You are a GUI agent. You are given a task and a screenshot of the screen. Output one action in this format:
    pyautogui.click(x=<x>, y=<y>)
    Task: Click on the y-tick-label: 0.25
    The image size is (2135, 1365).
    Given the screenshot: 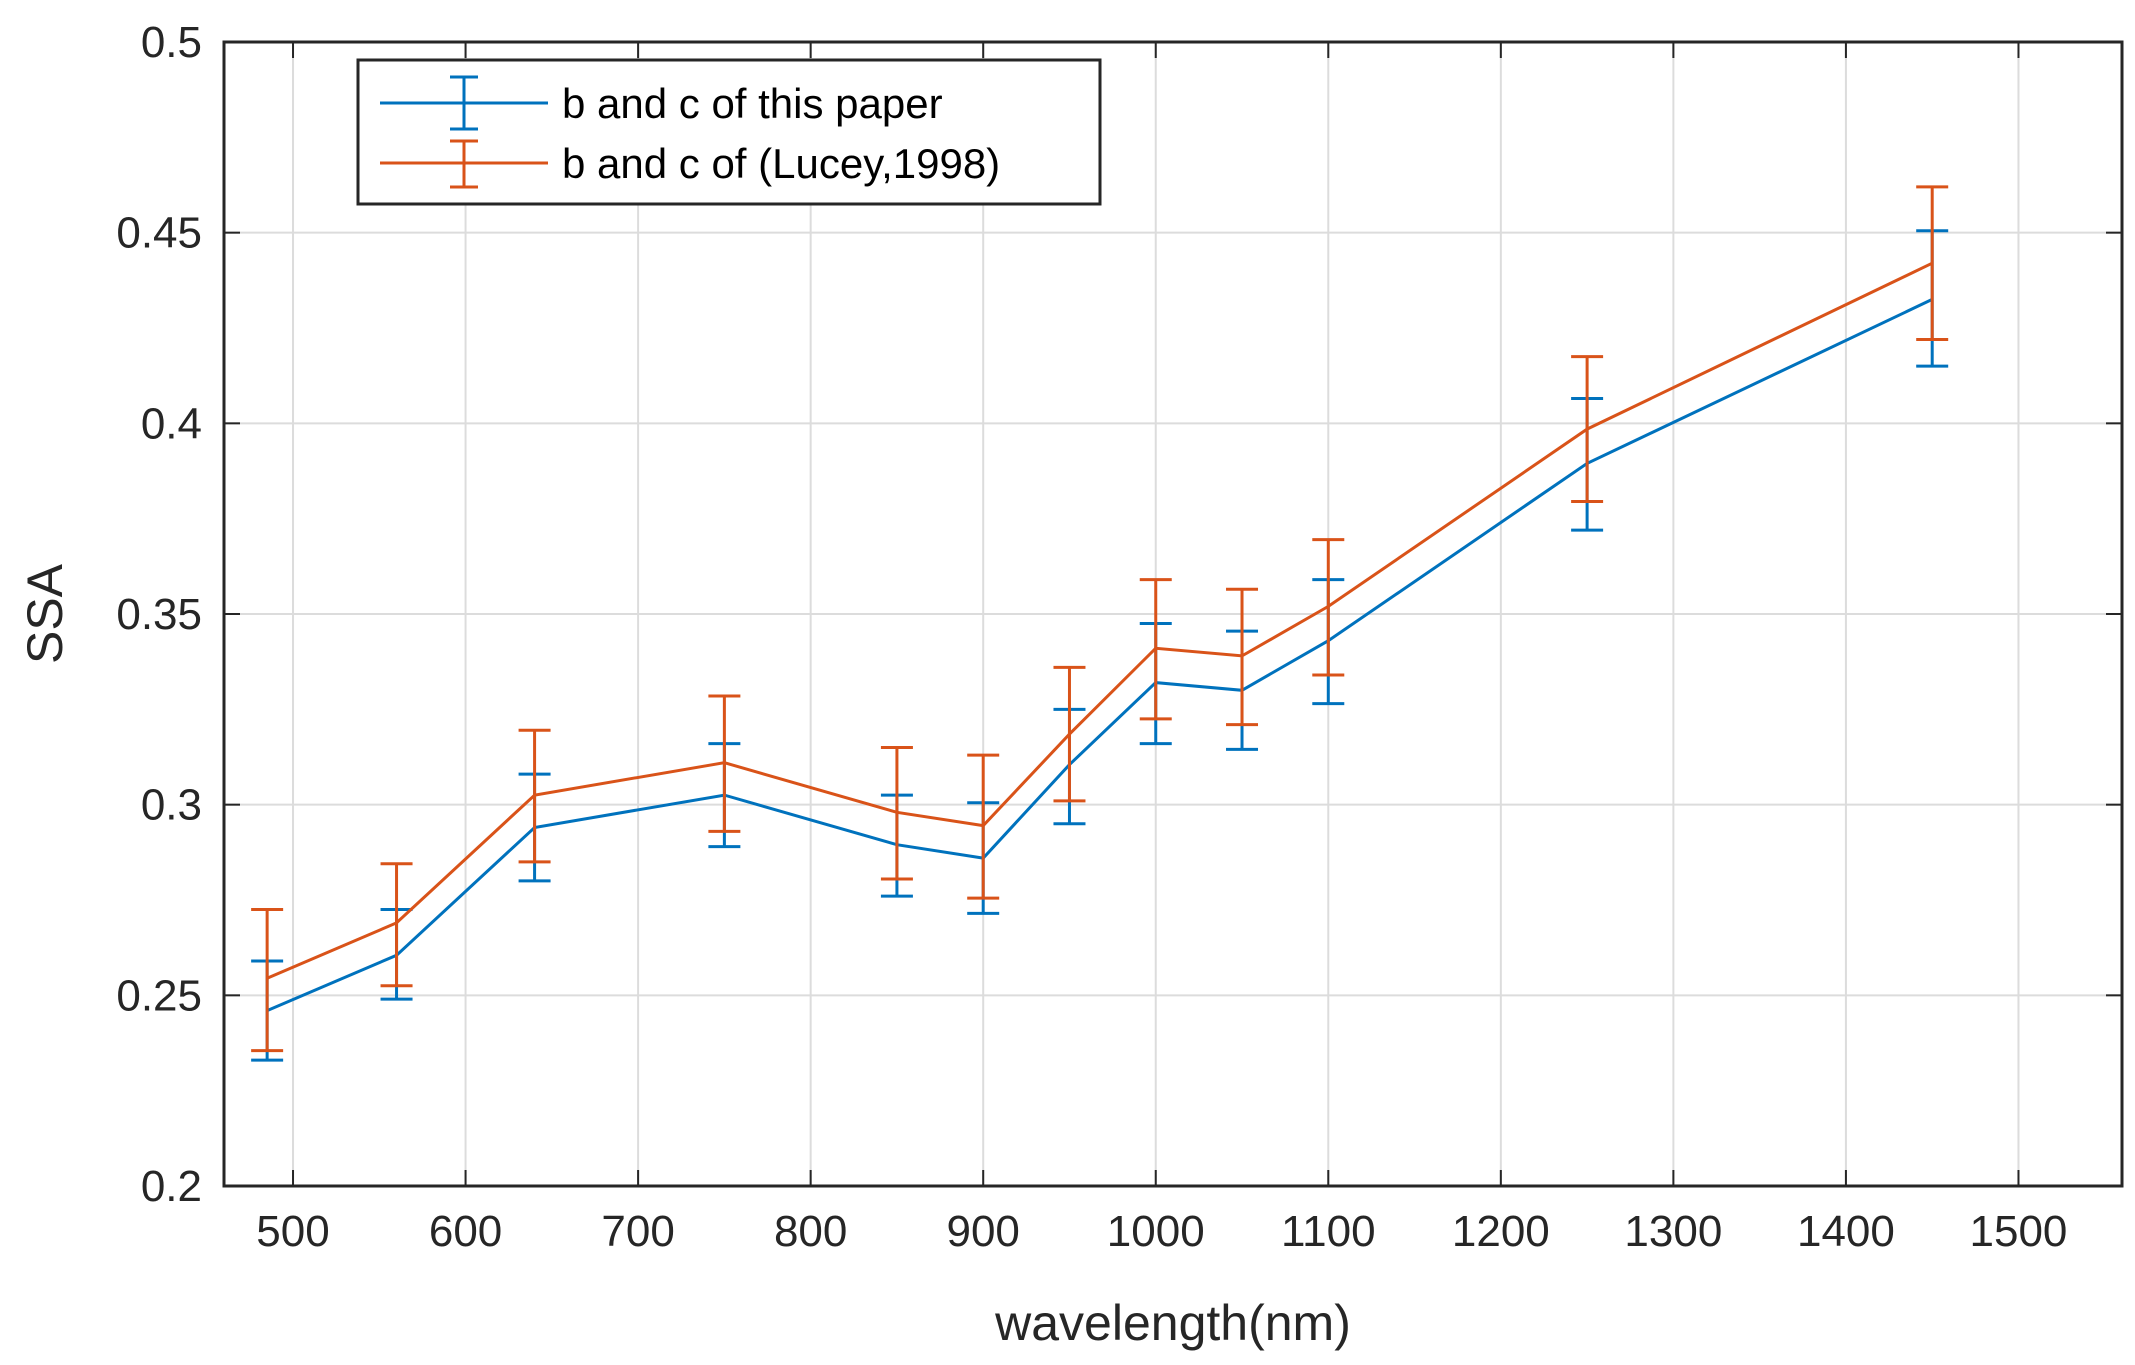 What is the action you would take?
    pyautogui.click(x=159, y=995)
    